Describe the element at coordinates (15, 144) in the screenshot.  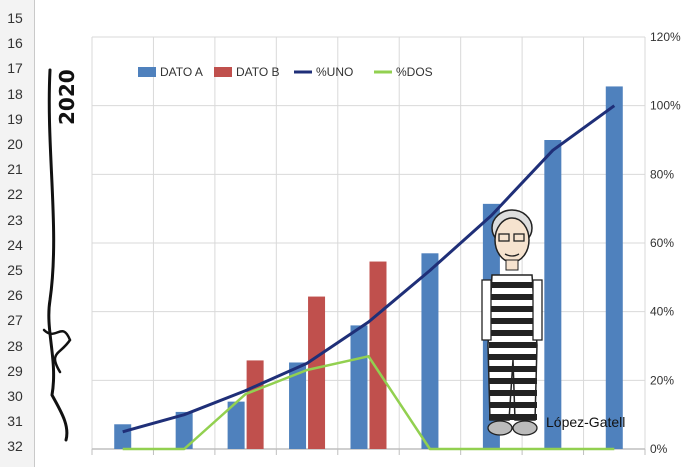
I see `row-number: 20` at that location.